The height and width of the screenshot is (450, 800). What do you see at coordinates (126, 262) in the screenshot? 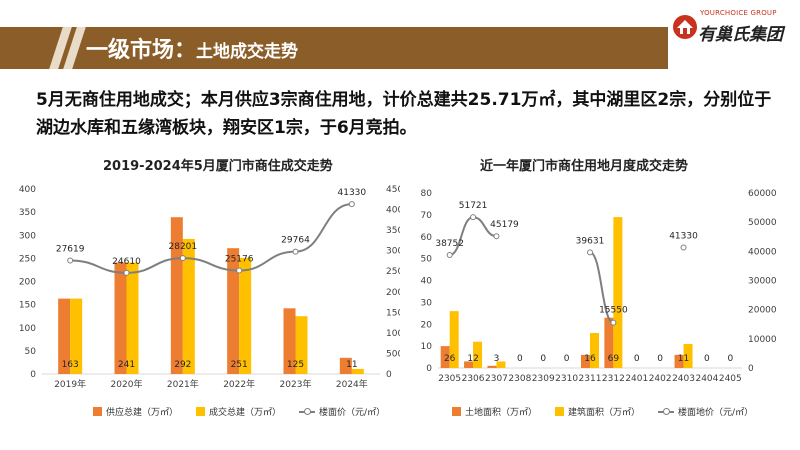
I see `chart1-price-data-label: 24610` at bounding box center [126, 262].